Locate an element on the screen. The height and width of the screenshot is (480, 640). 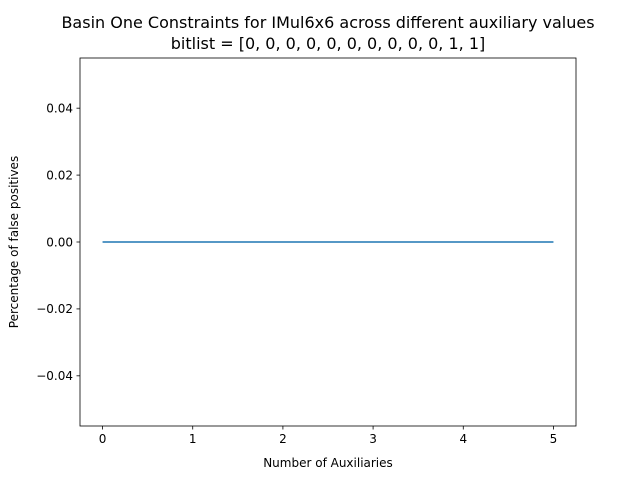
y-axis: −0.04 −0.02 0.00 0.02 0.04 is located at coordinates (58, 242).